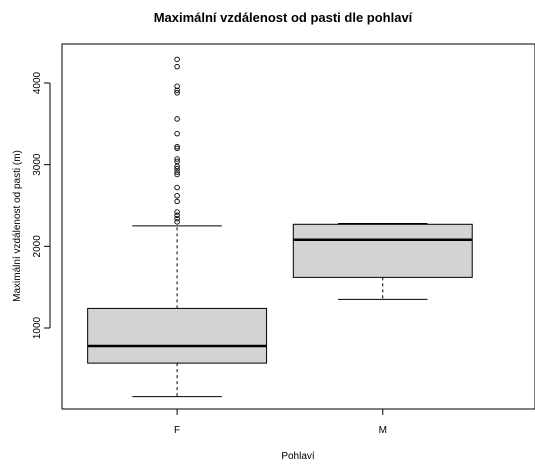 This screenshot has height=467, width=535. Describe the element at coordinates (177, 430) in the screenshot. I see `x-tick-label-F: F` at that location.